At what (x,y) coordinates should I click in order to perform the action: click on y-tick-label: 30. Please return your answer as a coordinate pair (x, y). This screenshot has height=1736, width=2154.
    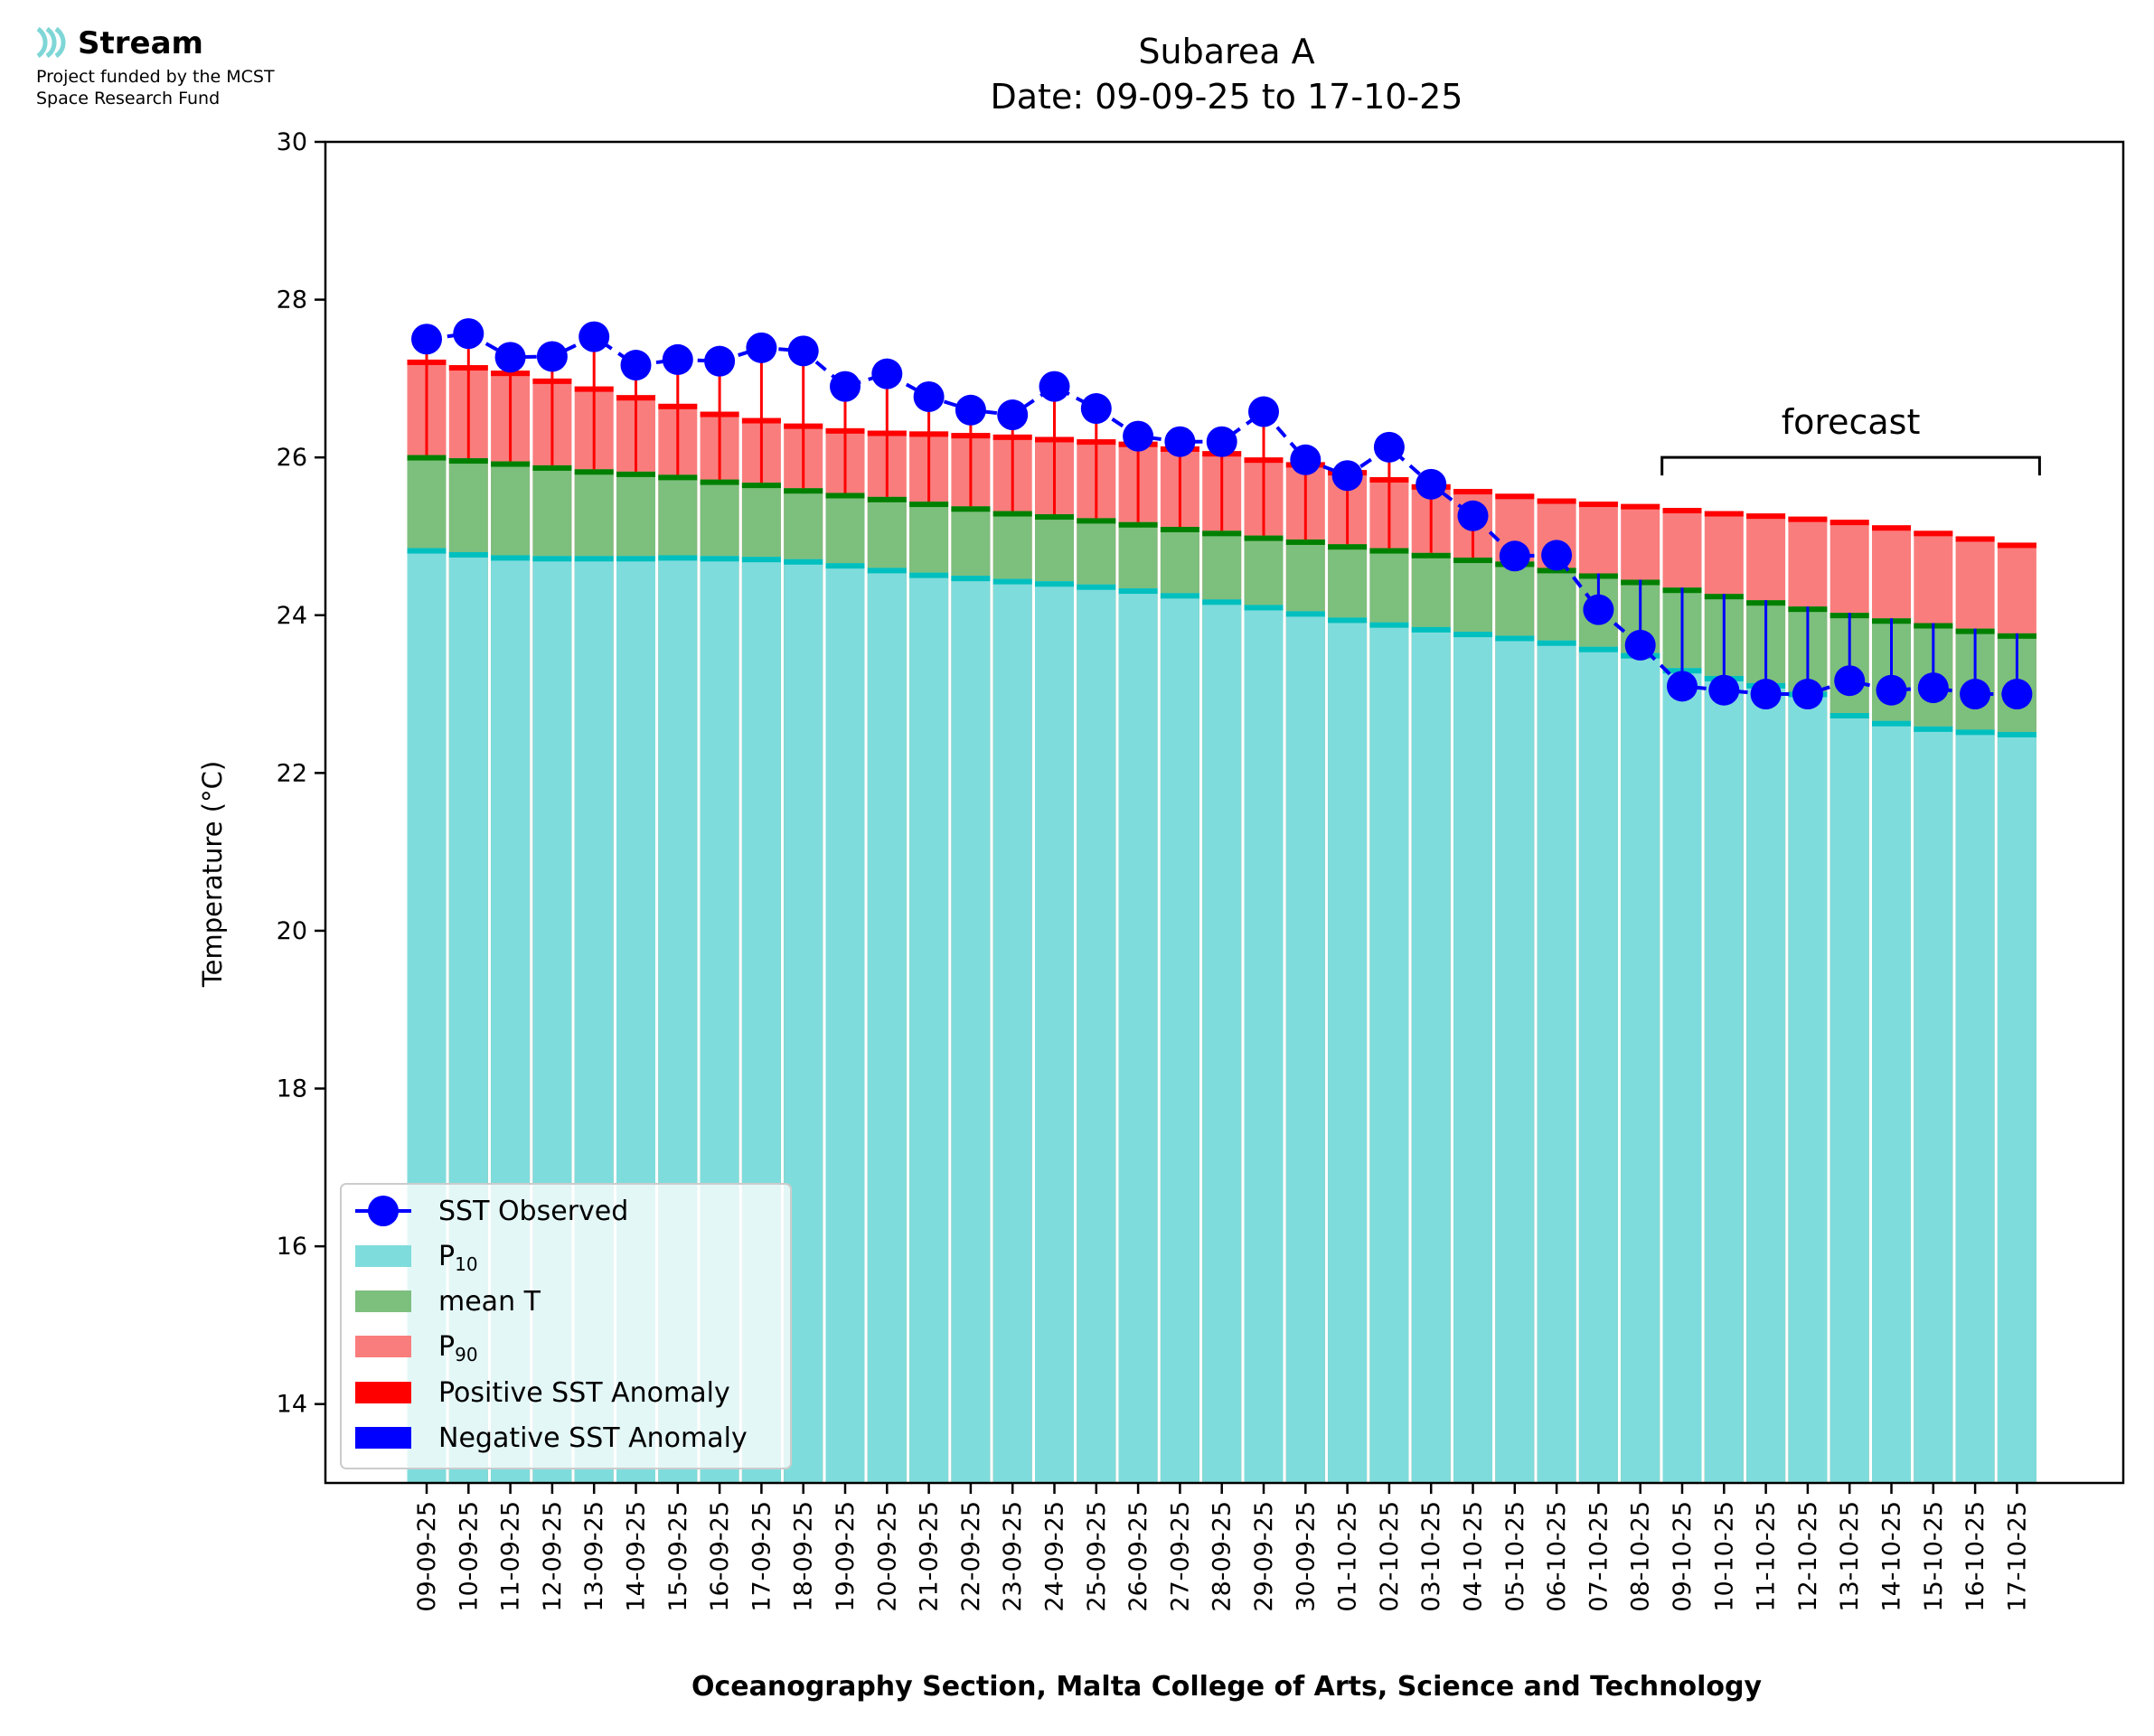
    Looking at the image, I should click on (292, 142).